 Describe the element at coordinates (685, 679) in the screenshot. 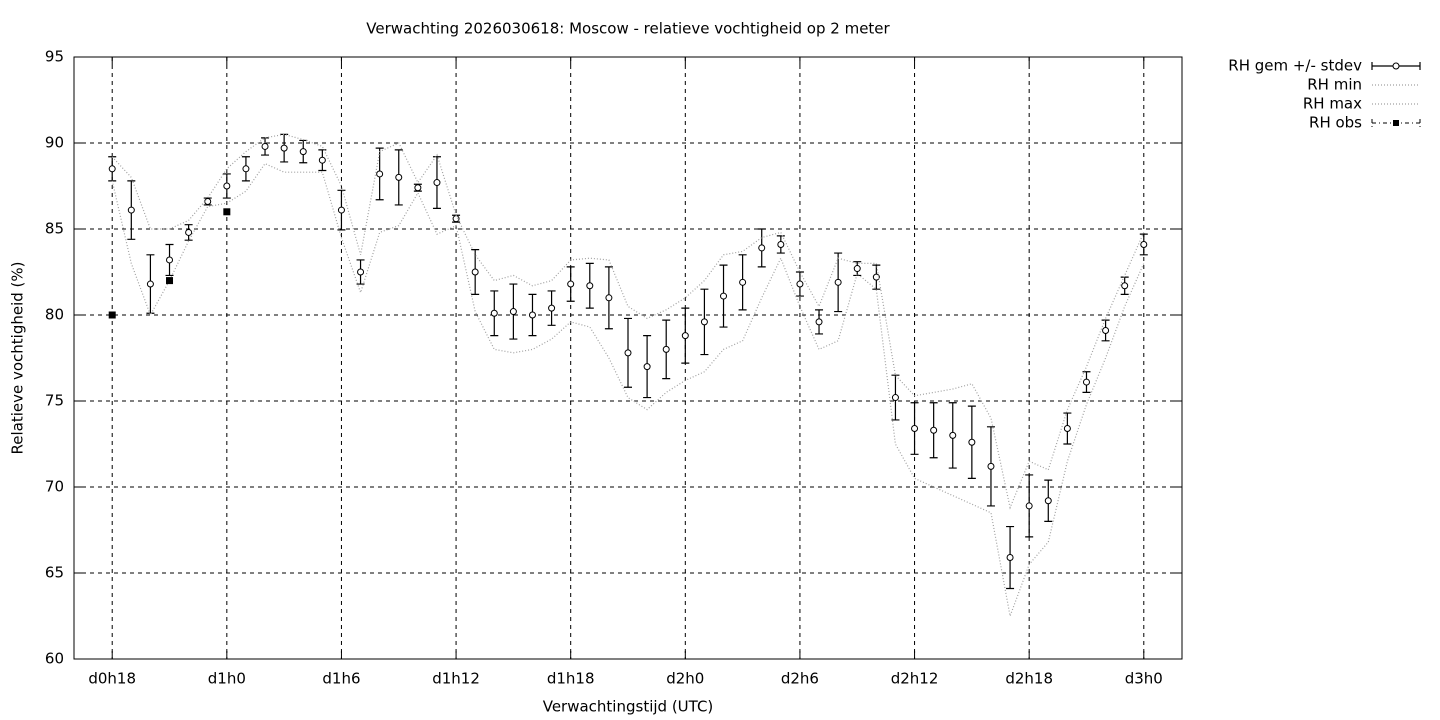

I see `x-tick-label: d2h0` at that location.